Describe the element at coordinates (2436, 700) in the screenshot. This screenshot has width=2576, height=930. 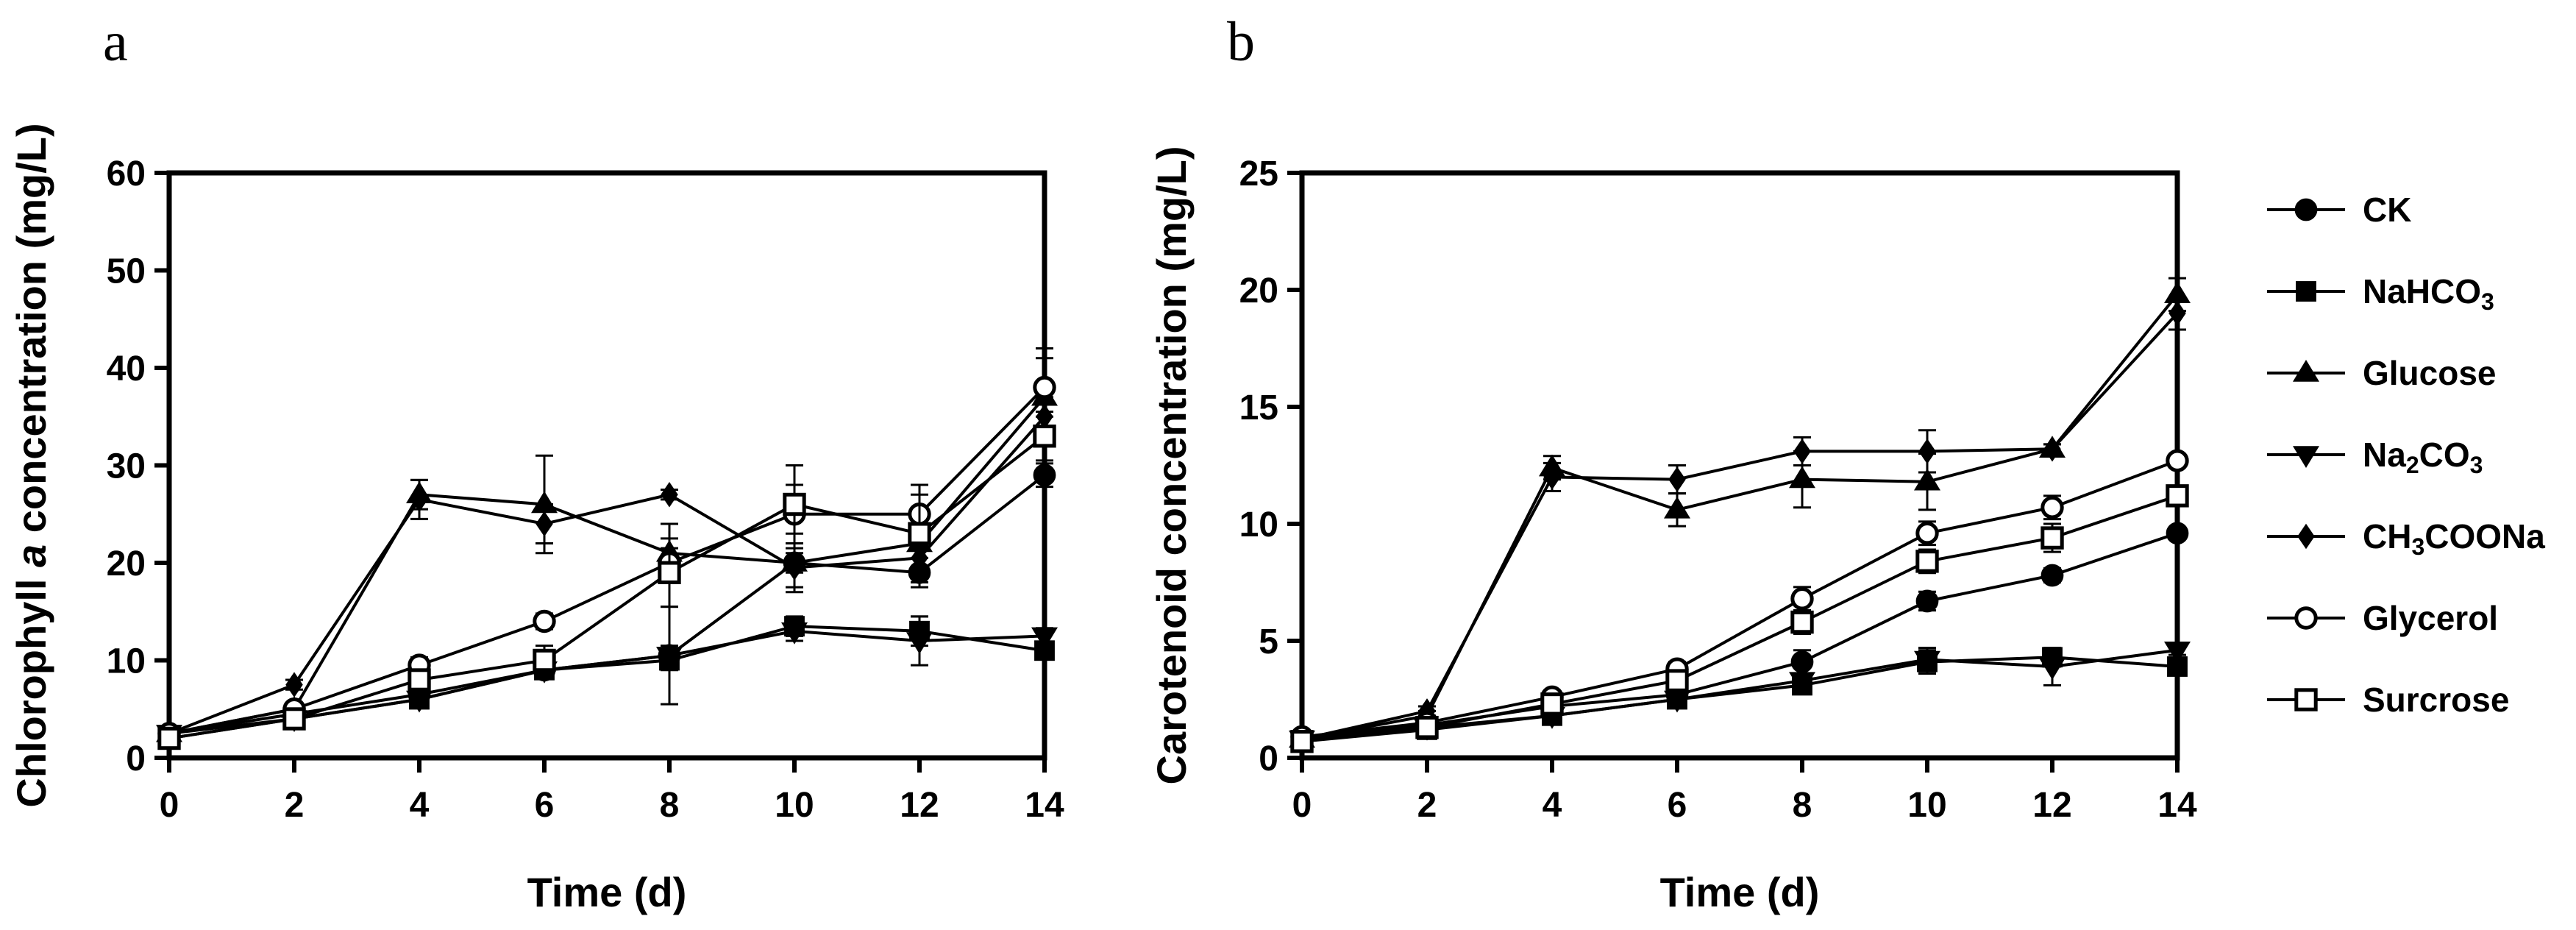
I see `legend-label: Surcrose` at that location.